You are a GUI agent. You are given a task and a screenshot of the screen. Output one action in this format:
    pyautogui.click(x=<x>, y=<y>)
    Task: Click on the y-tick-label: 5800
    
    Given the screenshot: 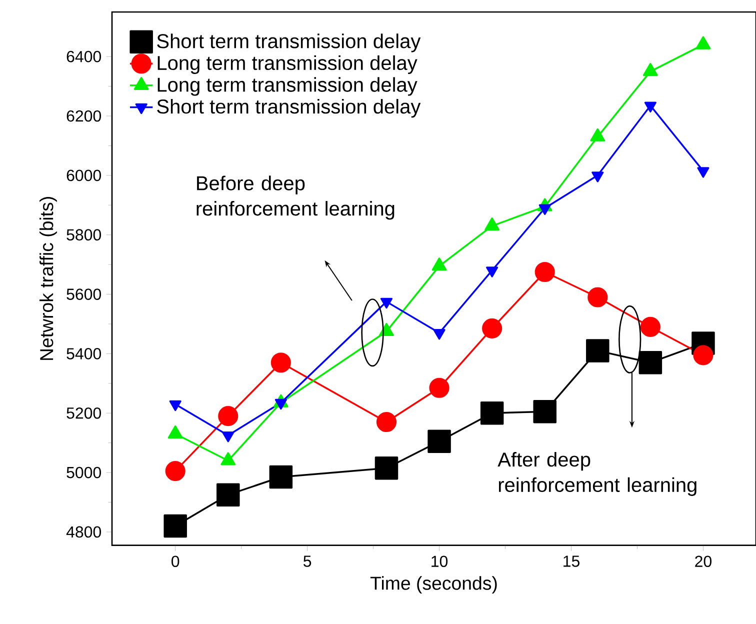 What is the action you would take?
    pyautogui.click(x=84, y=235)
    